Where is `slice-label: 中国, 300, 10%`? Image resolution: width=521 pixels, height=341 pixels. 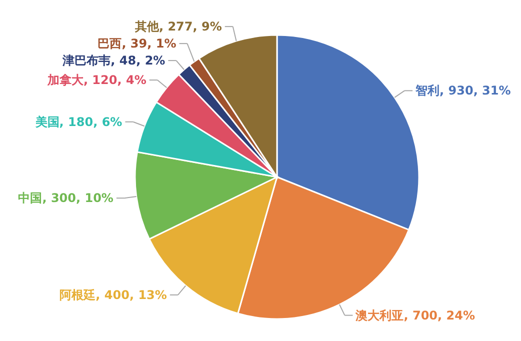 slice-label: 中国, 300, 10% is located at coordinates (66, 198).